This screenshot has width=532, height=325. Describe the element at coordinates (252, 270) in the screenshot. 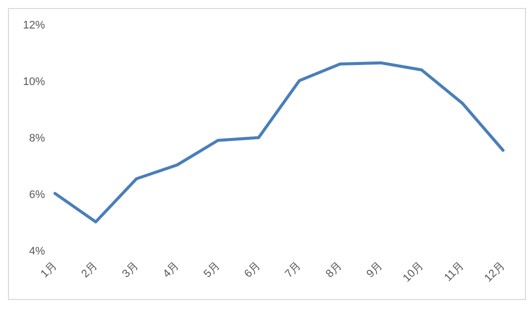

I see `x-tick-label: 6月` at that location.